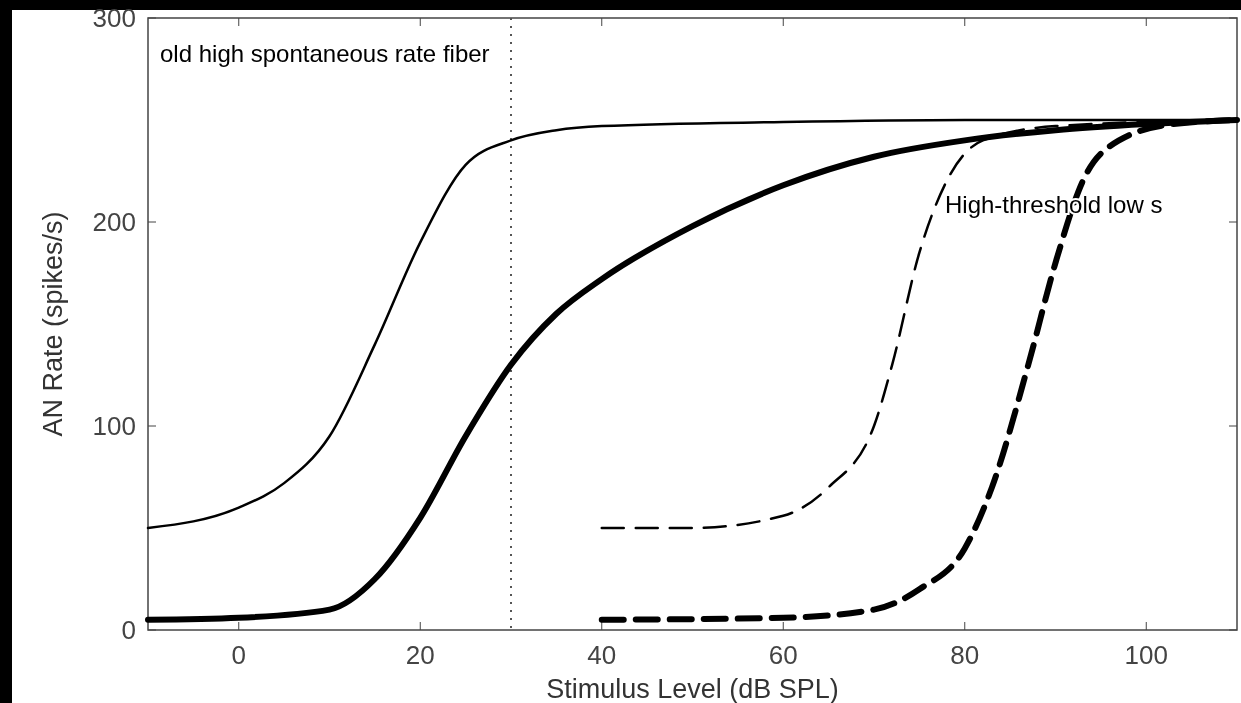  What do you see at coordinates (1054, 204) in the screenshot?
I see `annotation: High-threshold low s` at bounding box center [1054, 204].